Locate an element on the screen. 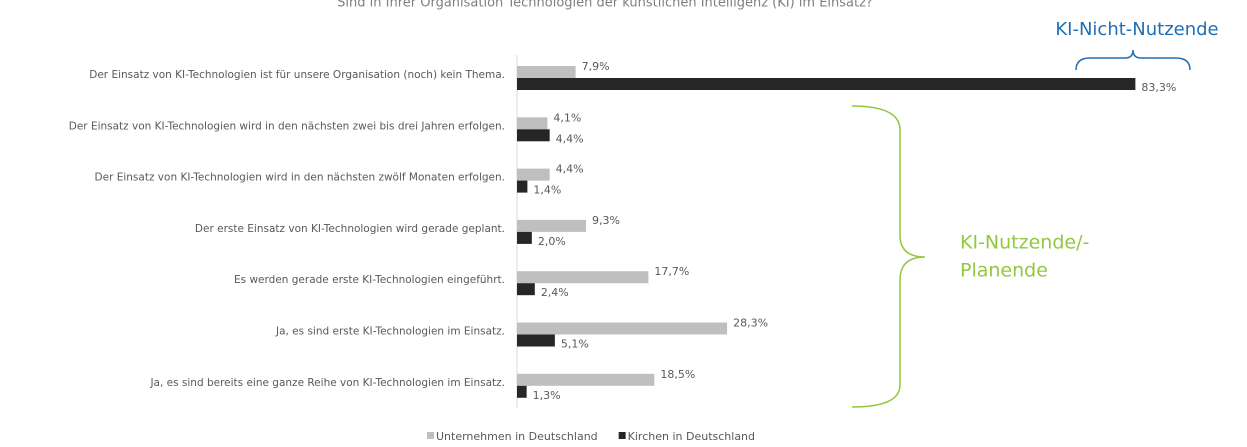  value-label: 4,1% is located at coordinates (567, 117).